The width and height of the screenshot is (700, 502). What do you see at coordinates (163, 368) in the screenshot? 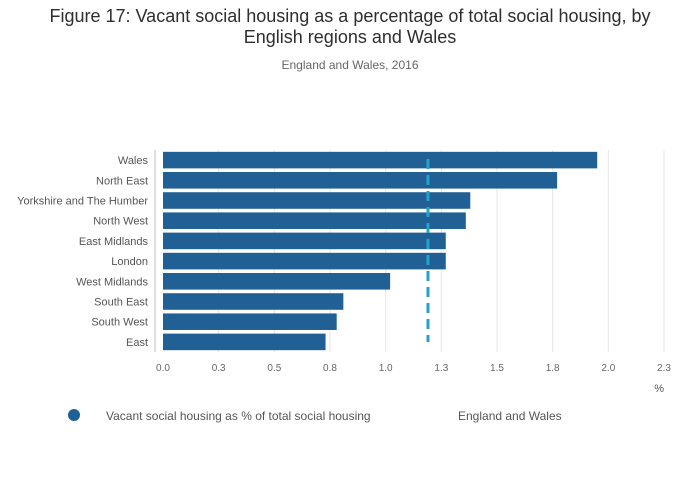
I see `x-tick-label: 0.0` at bounding box center [163, 368].